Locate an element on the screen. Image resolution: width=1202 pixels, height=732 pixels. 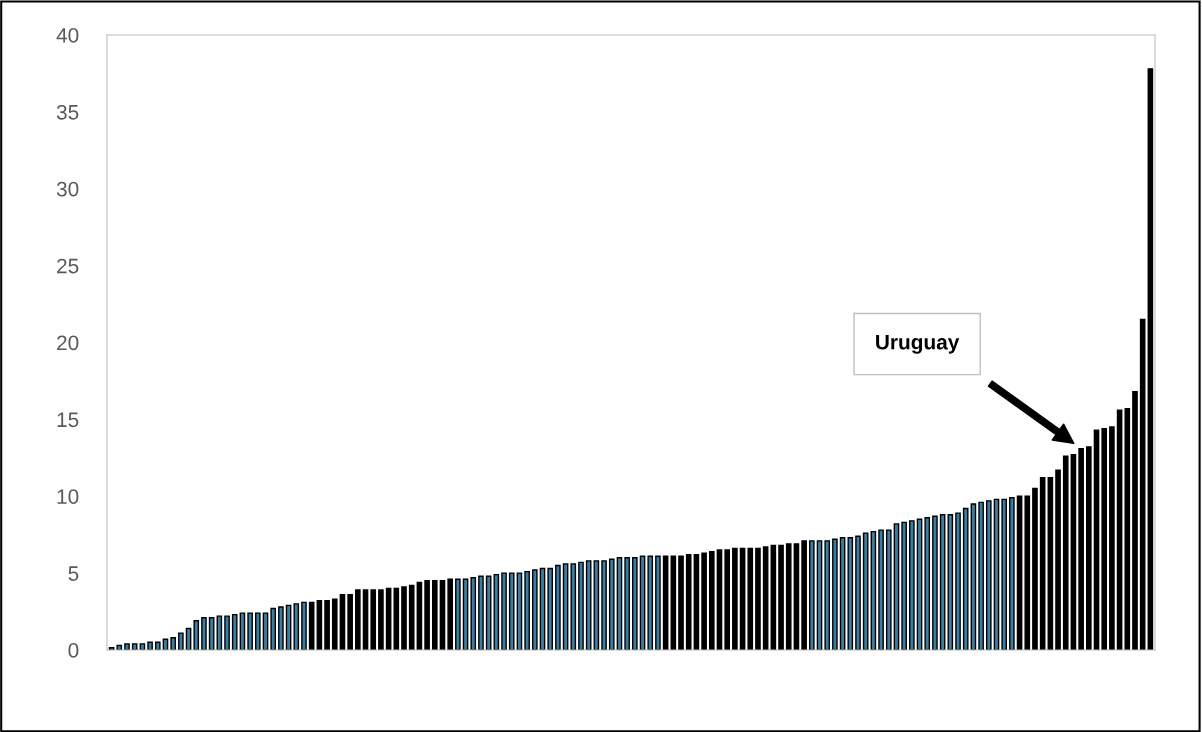
y-tick-label: 5 is located at coordinates (73, 573).